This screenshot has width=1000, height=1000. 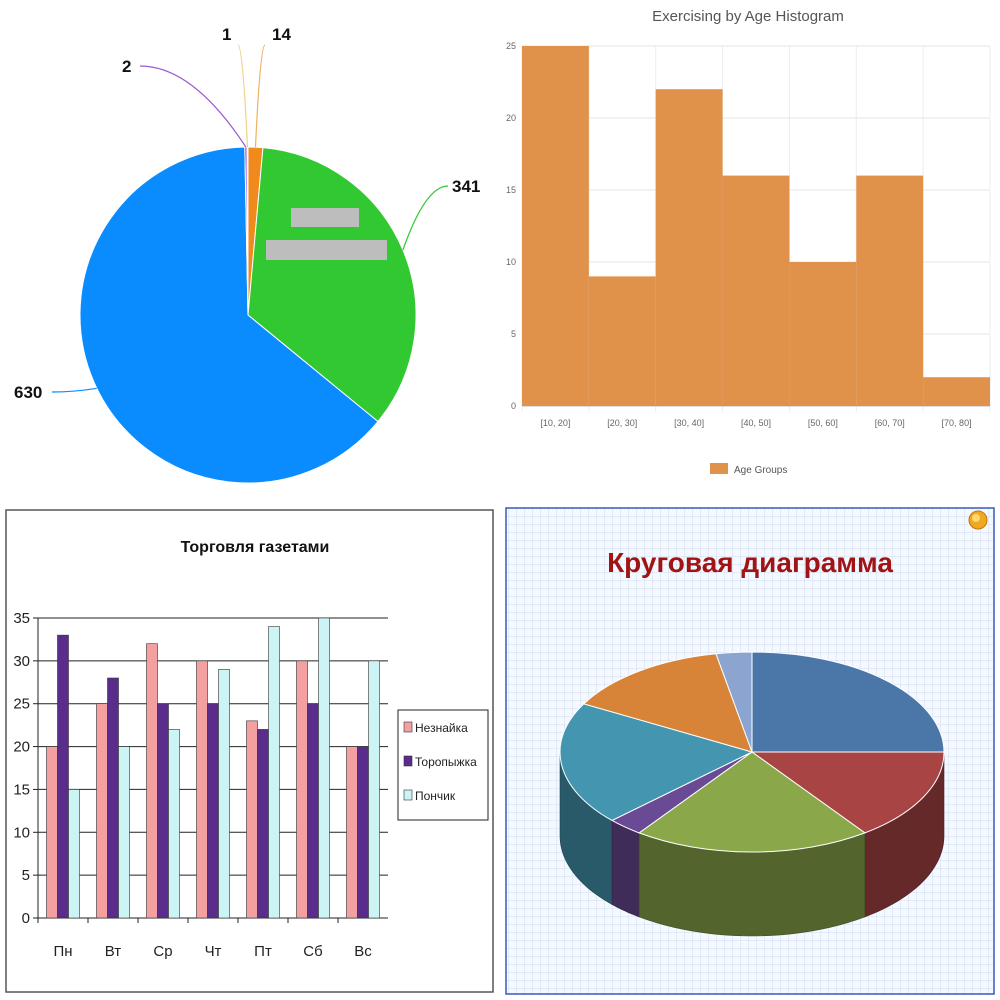 I want to click on newspaper-chart-title: Торговля газетами, so click(x=255, y=547).